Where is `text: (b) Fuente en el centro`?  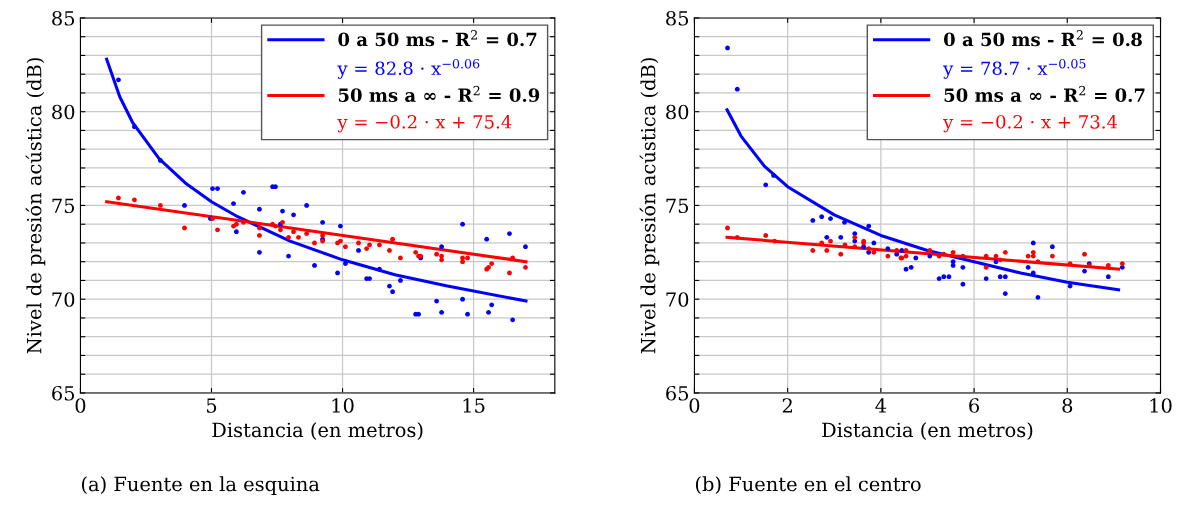 text: (b) Fuente en el centro is located at coordinates (808, 485).